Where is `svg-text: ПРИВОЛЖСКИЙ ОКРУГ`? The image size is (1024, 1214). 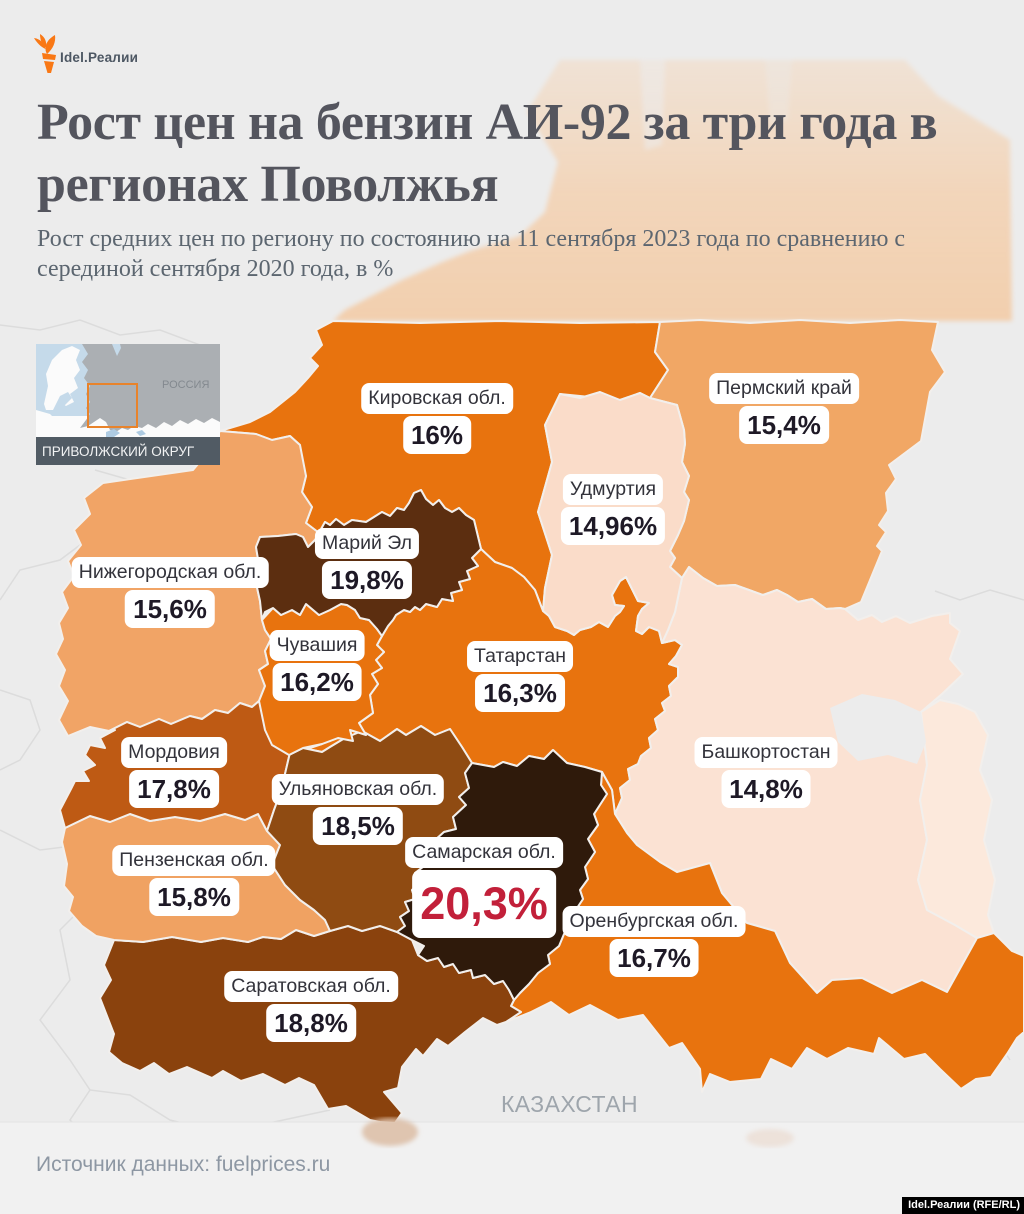 svg-text: ПРИВОЛЖСКИЙ ОКРУГ is located at coordinates (118, 451).